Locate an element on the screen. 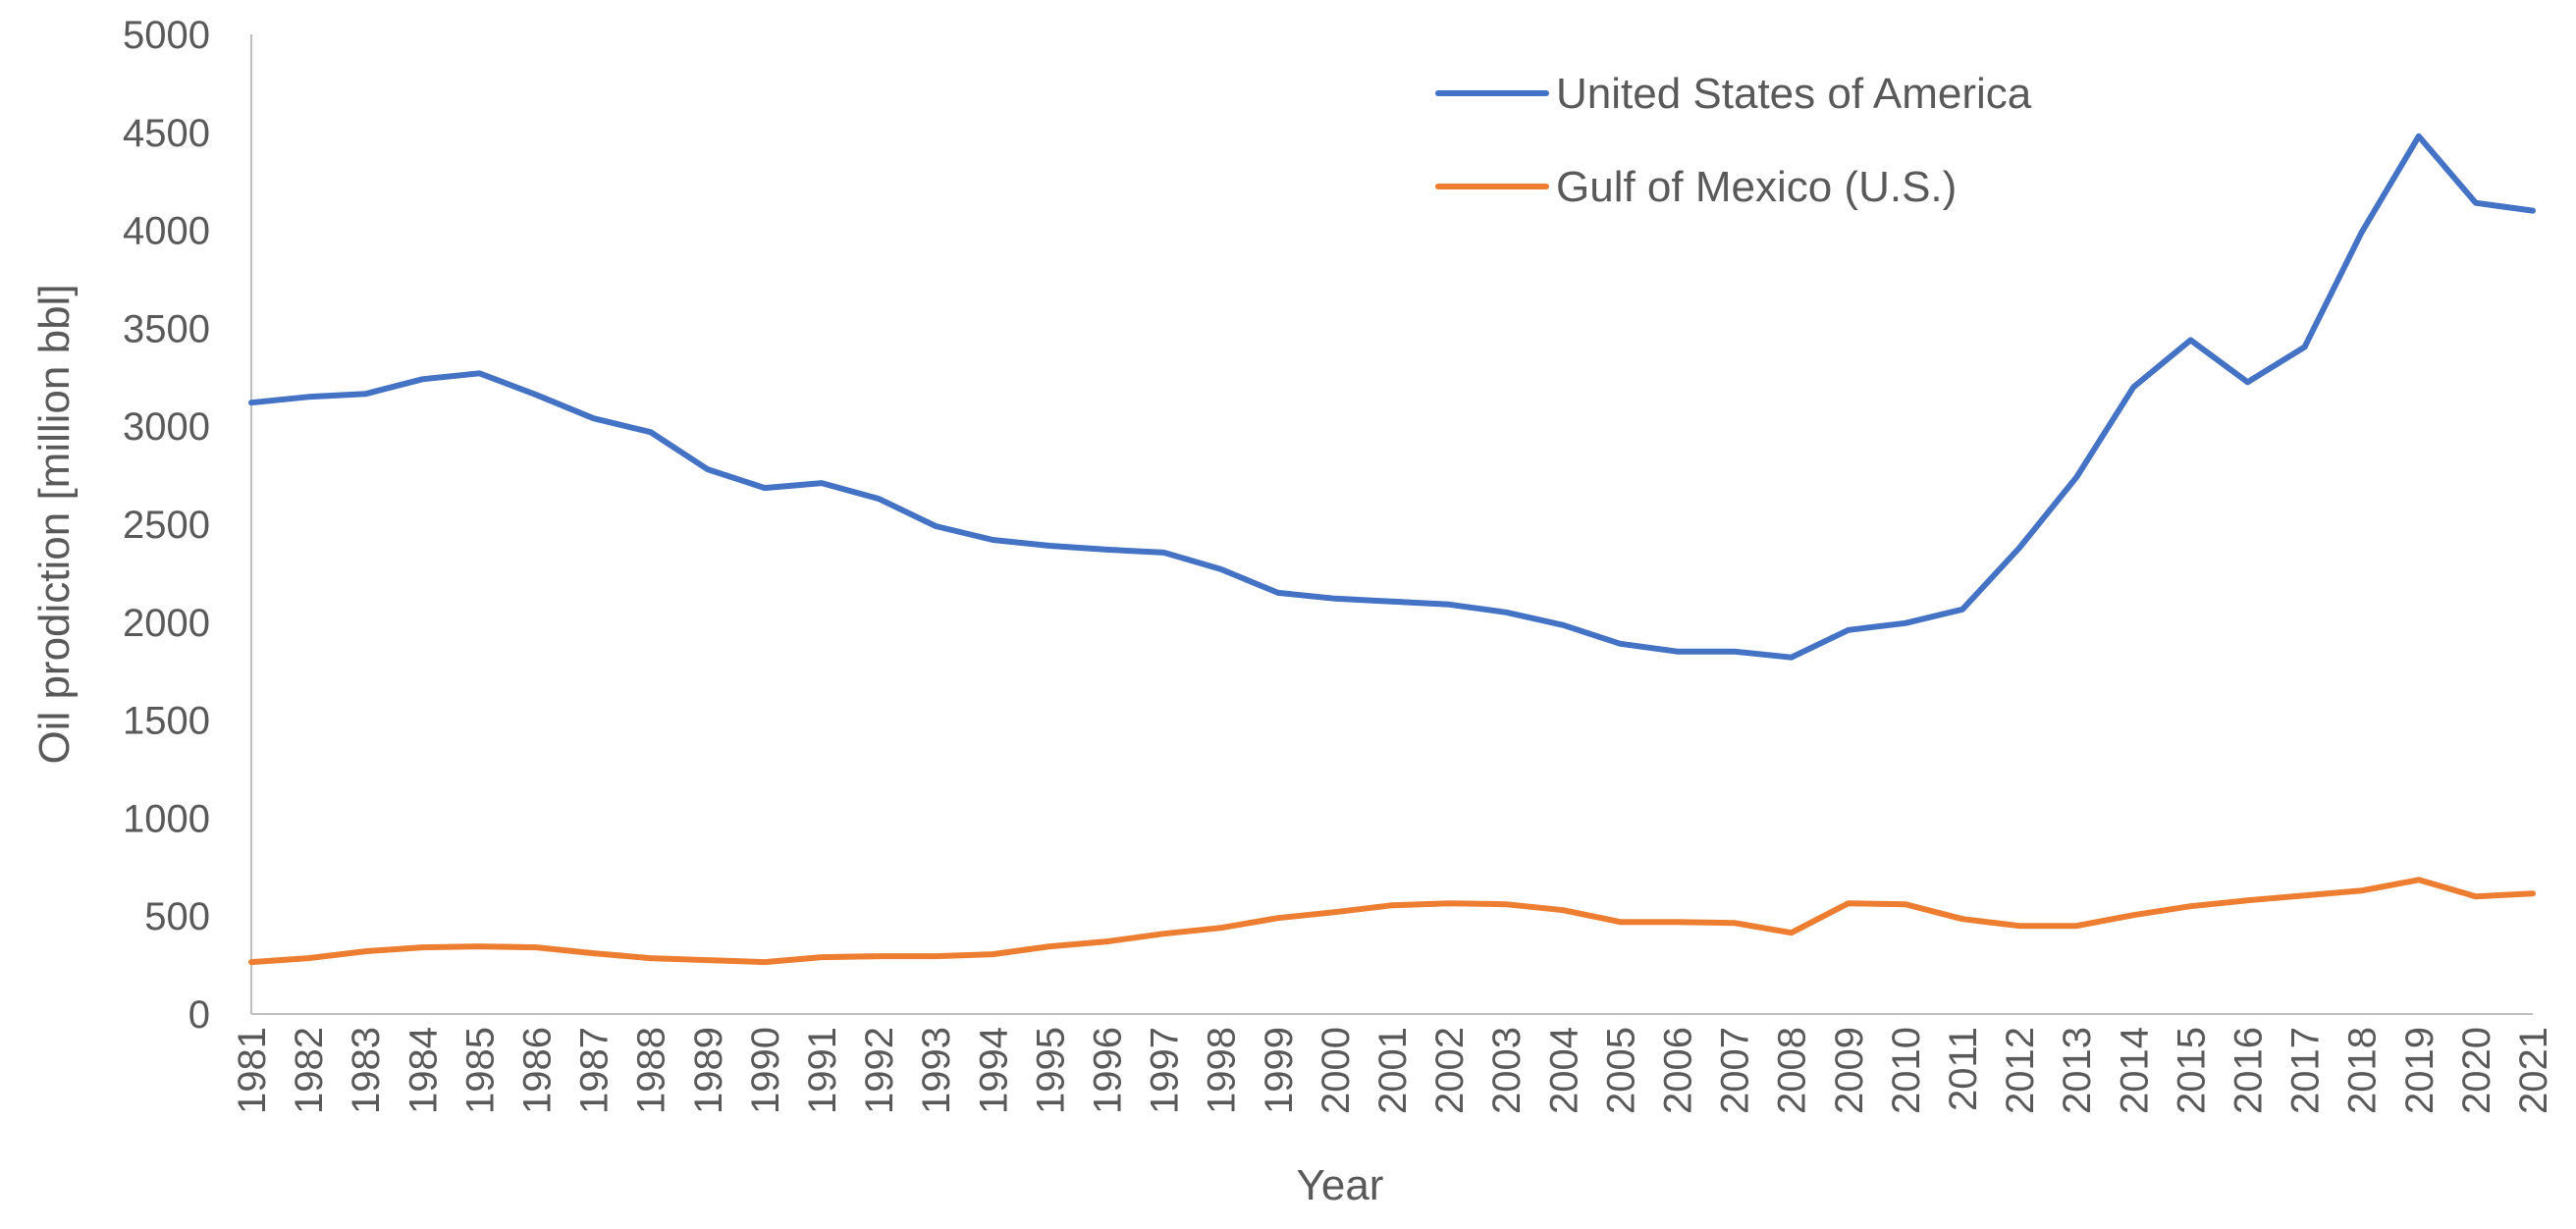 The image size is (2576, 1229). x-tick-label: 1988 is located at coordinates (651, 1070).